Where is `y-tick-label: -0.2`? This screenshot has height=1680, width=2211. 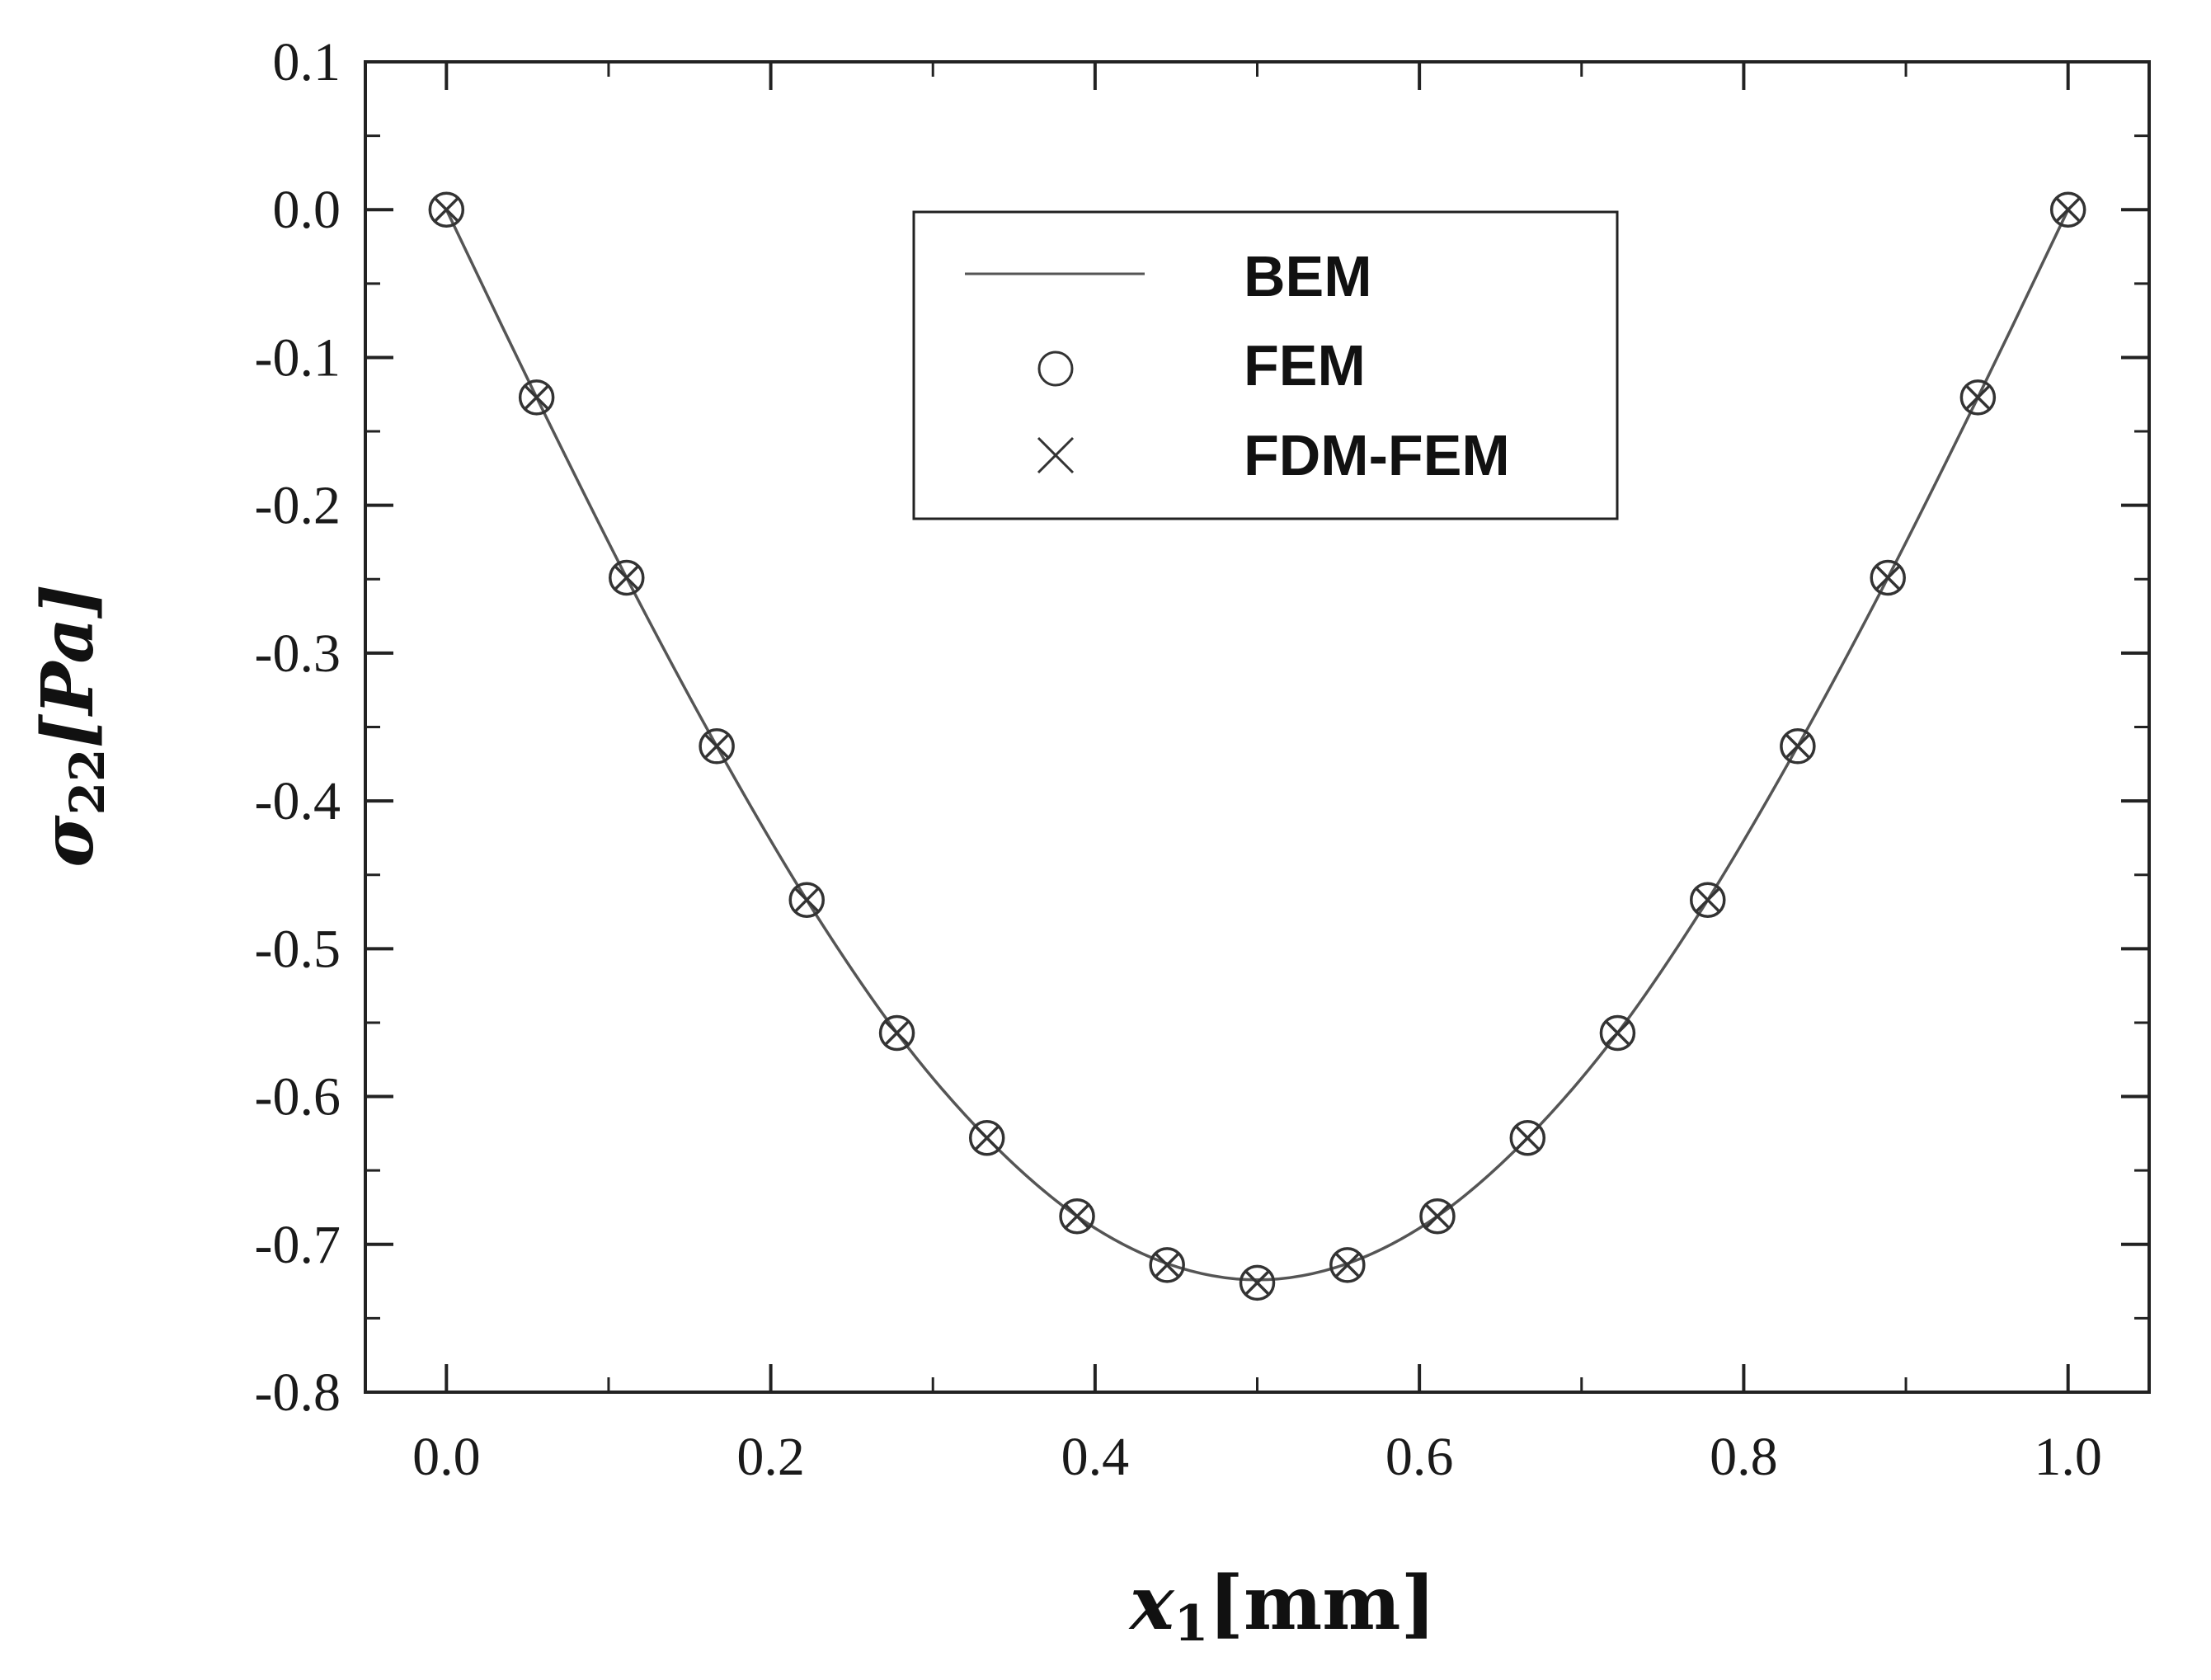
y-tick-label: -0.2 is located at coordinates (298, 506).